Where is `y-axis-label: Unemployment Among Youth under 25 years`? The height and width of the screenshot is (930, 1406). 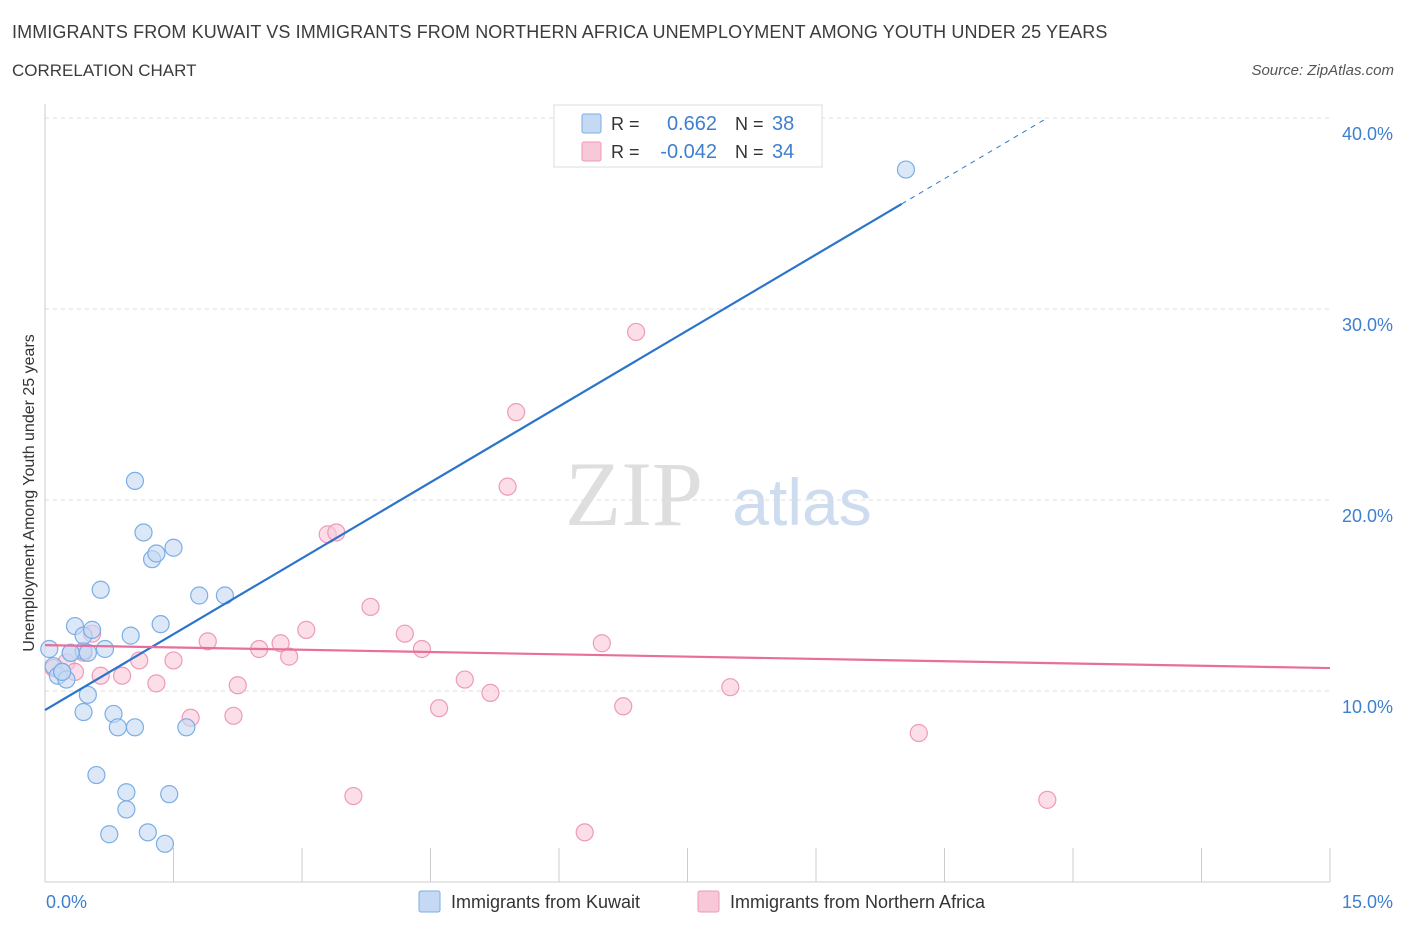
y-axis-label: Unemployment Among Youth under 25 years is located at coordinates (29, 493).